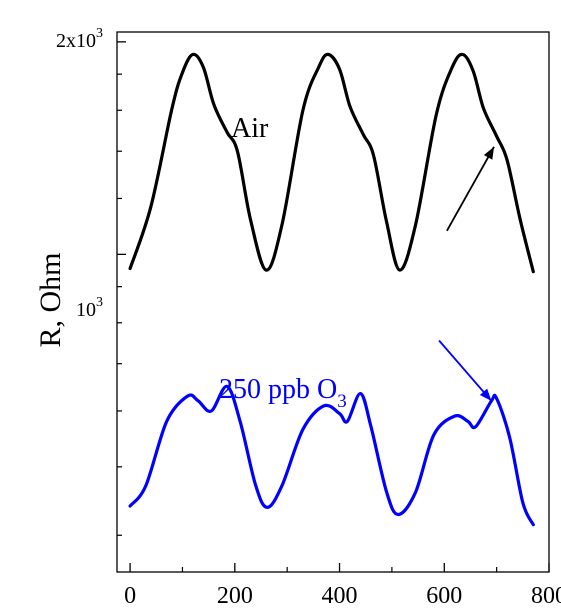 The width and height of the screenshot is (561, 613). I want to click on y-tick-label-2000: 2x10³, so click(79, 39).